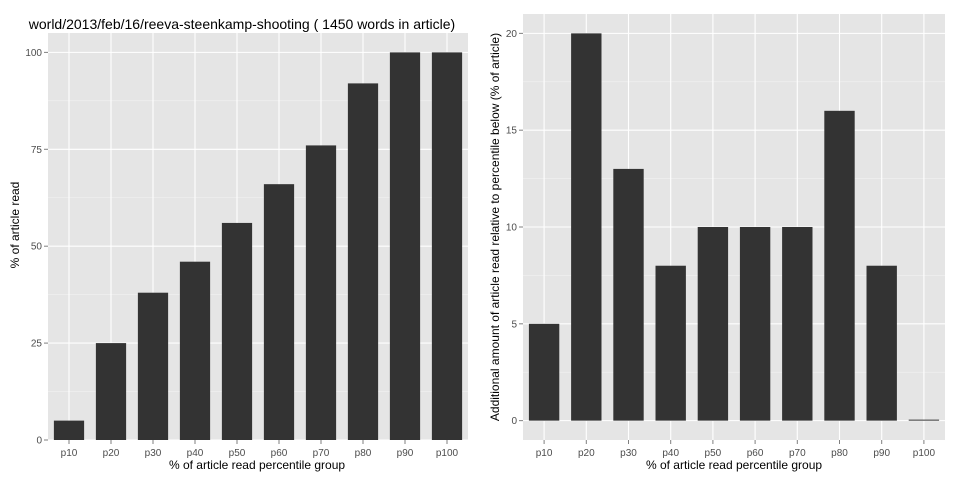 This screenshot has width=960, height=480. Describe the element at coordinates (37, 247) in the screenshot. I see `y-tick-label: 50` at that location.